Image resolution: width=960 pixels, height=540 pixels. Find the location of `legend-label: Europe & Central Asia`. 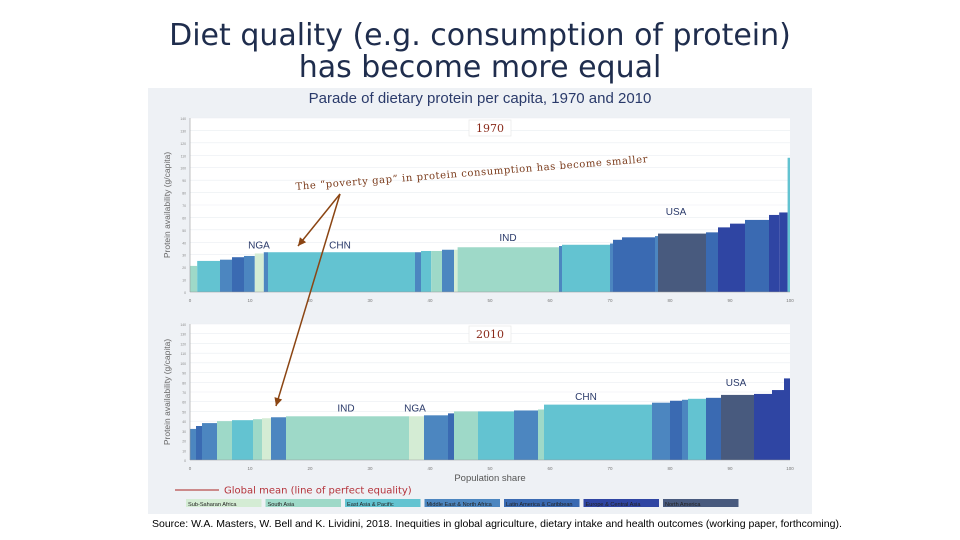

legend-label: Europe & Central Asia is located at coordinates (614, 505).